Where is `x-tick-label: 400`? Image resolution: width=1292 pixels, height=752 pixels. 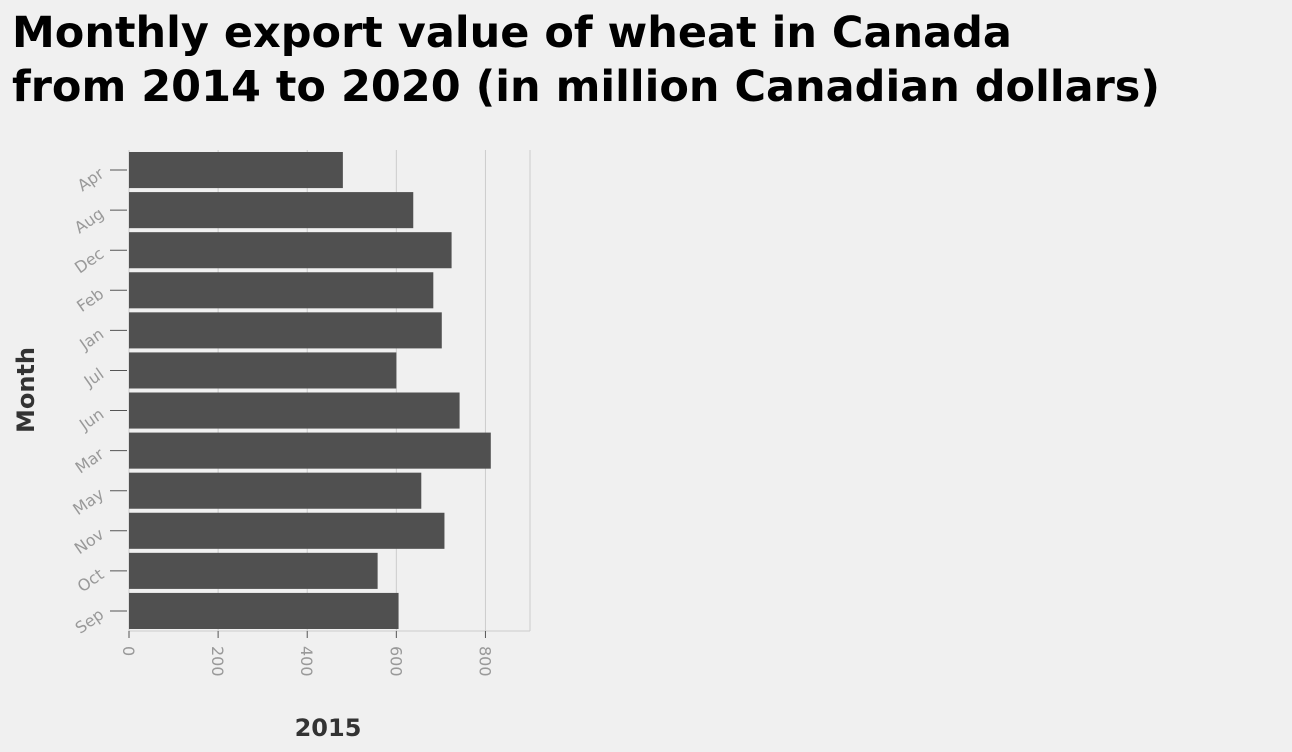
x-tick-label: 400 is located at coordinates (306, 661).